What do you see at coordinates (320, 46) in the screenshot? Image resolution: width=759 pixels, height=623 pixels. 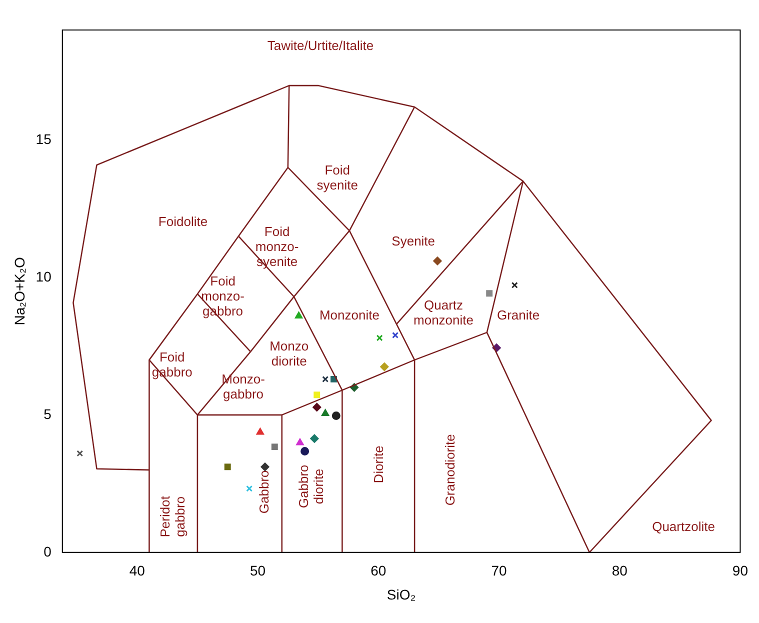 I see `annotation: Tawite/Urtite/Italite` at bounding box center [320, 46].